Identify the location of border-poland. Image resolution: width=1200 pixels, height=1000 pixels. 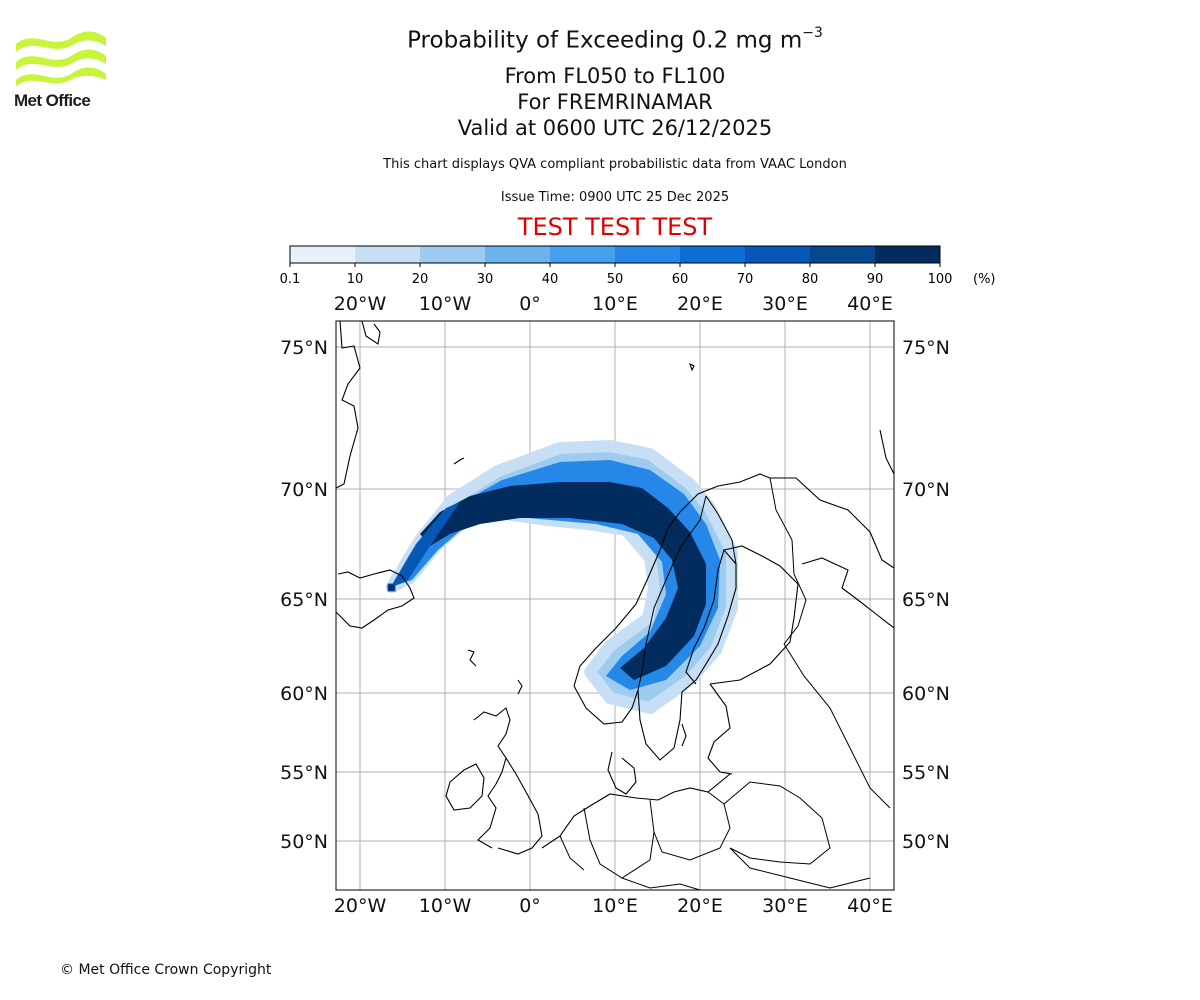
(690, 826).